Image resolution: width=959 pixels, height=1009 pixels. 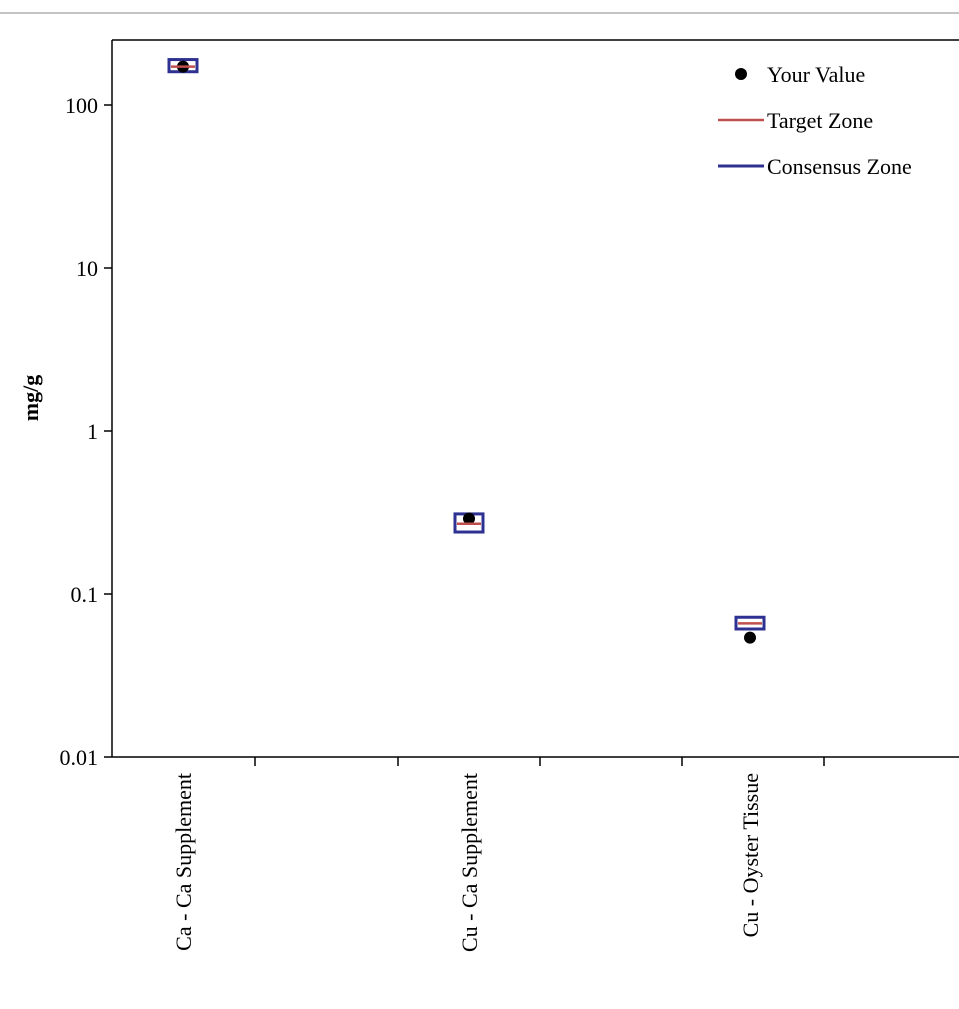 What do you see at coordinates (183, 862) in the screenshot?
I see `x-category-label: Ca - Ca Supplement` at bounding box center [183, 862].